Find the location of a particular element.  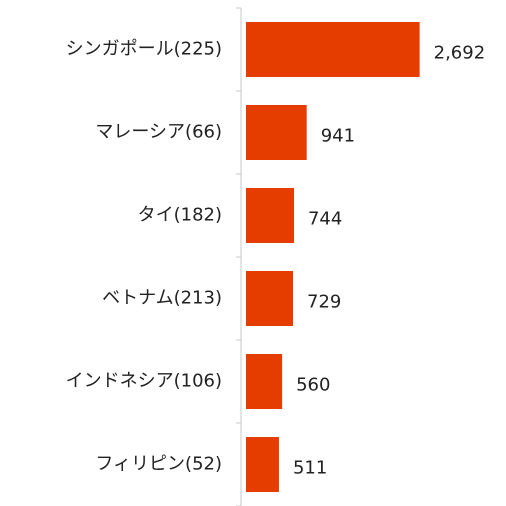

value-label: 560 is located at coordinates (313, 385).